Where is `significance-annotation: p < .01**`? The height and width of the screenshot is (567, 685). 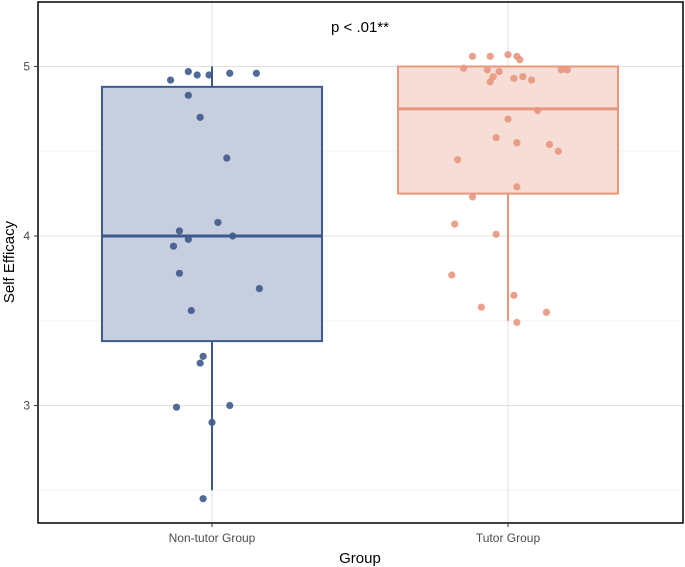 significance-annotation: p < .01** is located at coordinates (360, 27).